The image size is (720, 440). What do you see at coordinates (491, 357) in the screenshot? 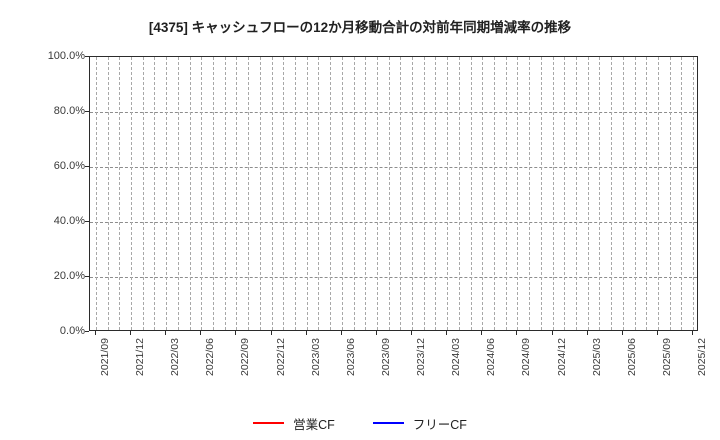
I see `x-axis-tick-label: 2024/06` at bounding box center [491, 357].